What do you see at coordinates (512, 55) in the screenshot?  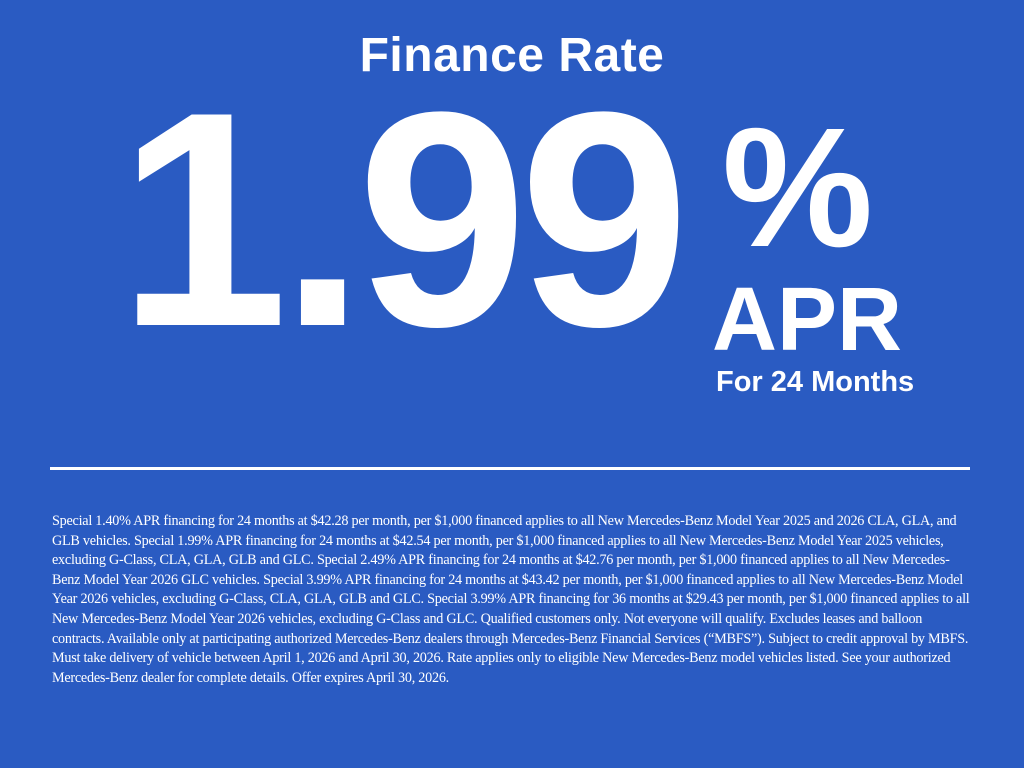 I see `page-title: Finance Rate` at bounding box center [512, 55].